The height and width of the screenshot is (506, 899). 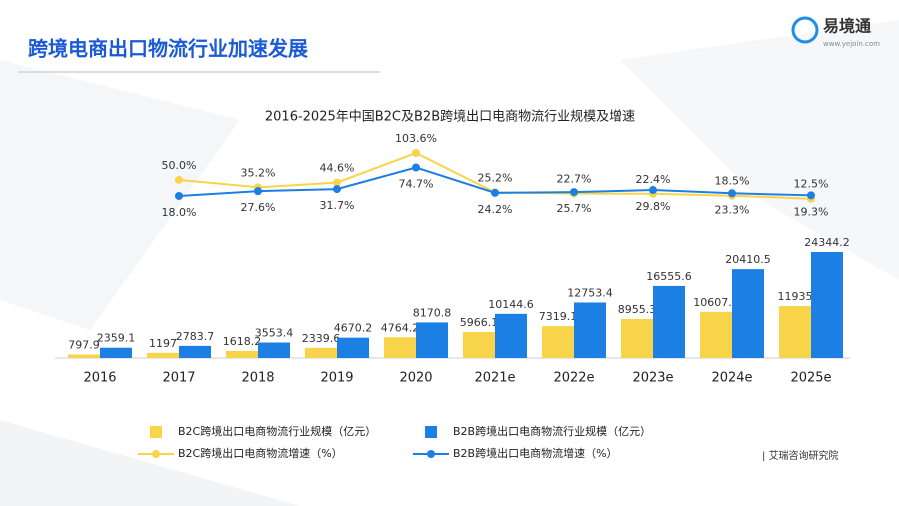 I want to click on line-label: 22.4%, so click(x=653, y=179).